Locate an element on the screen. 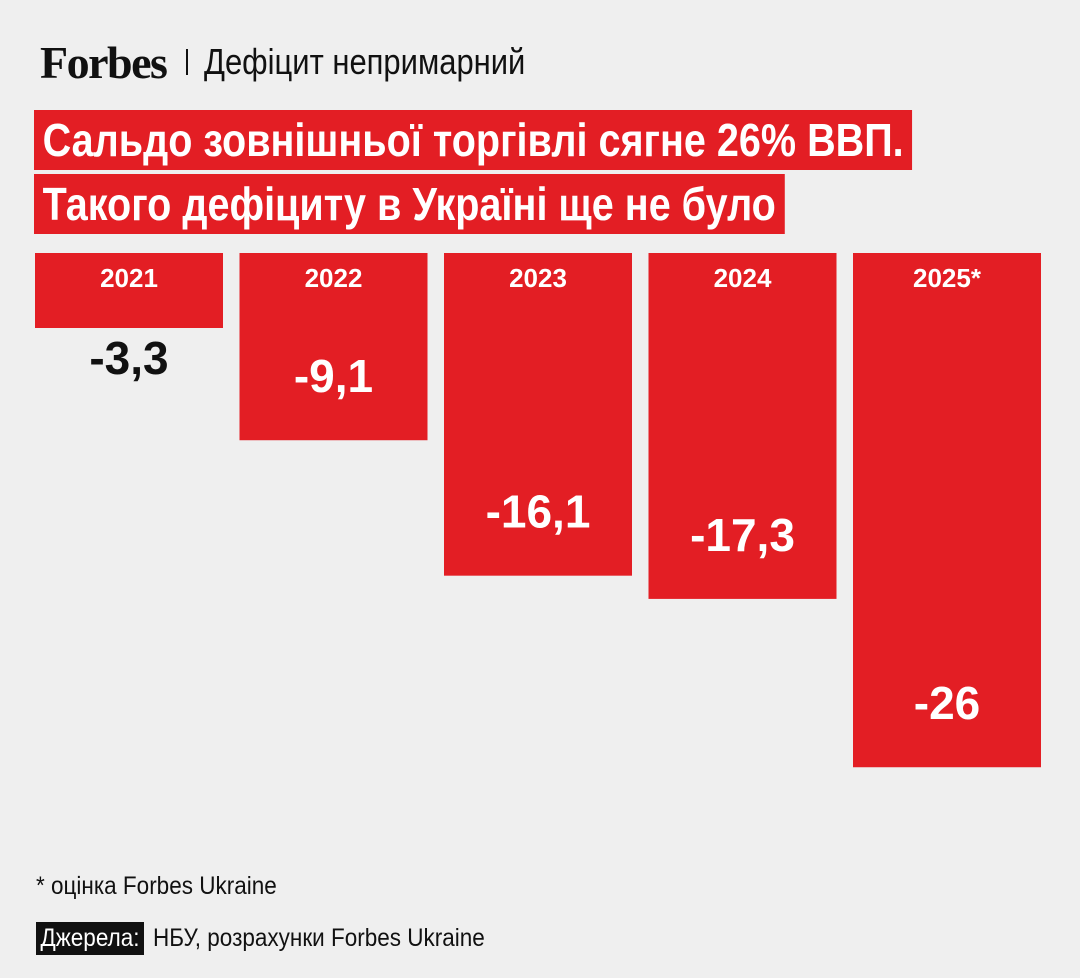 This screenshot has width=1080, height=978. header-separator is located at coordinates (187, 62).